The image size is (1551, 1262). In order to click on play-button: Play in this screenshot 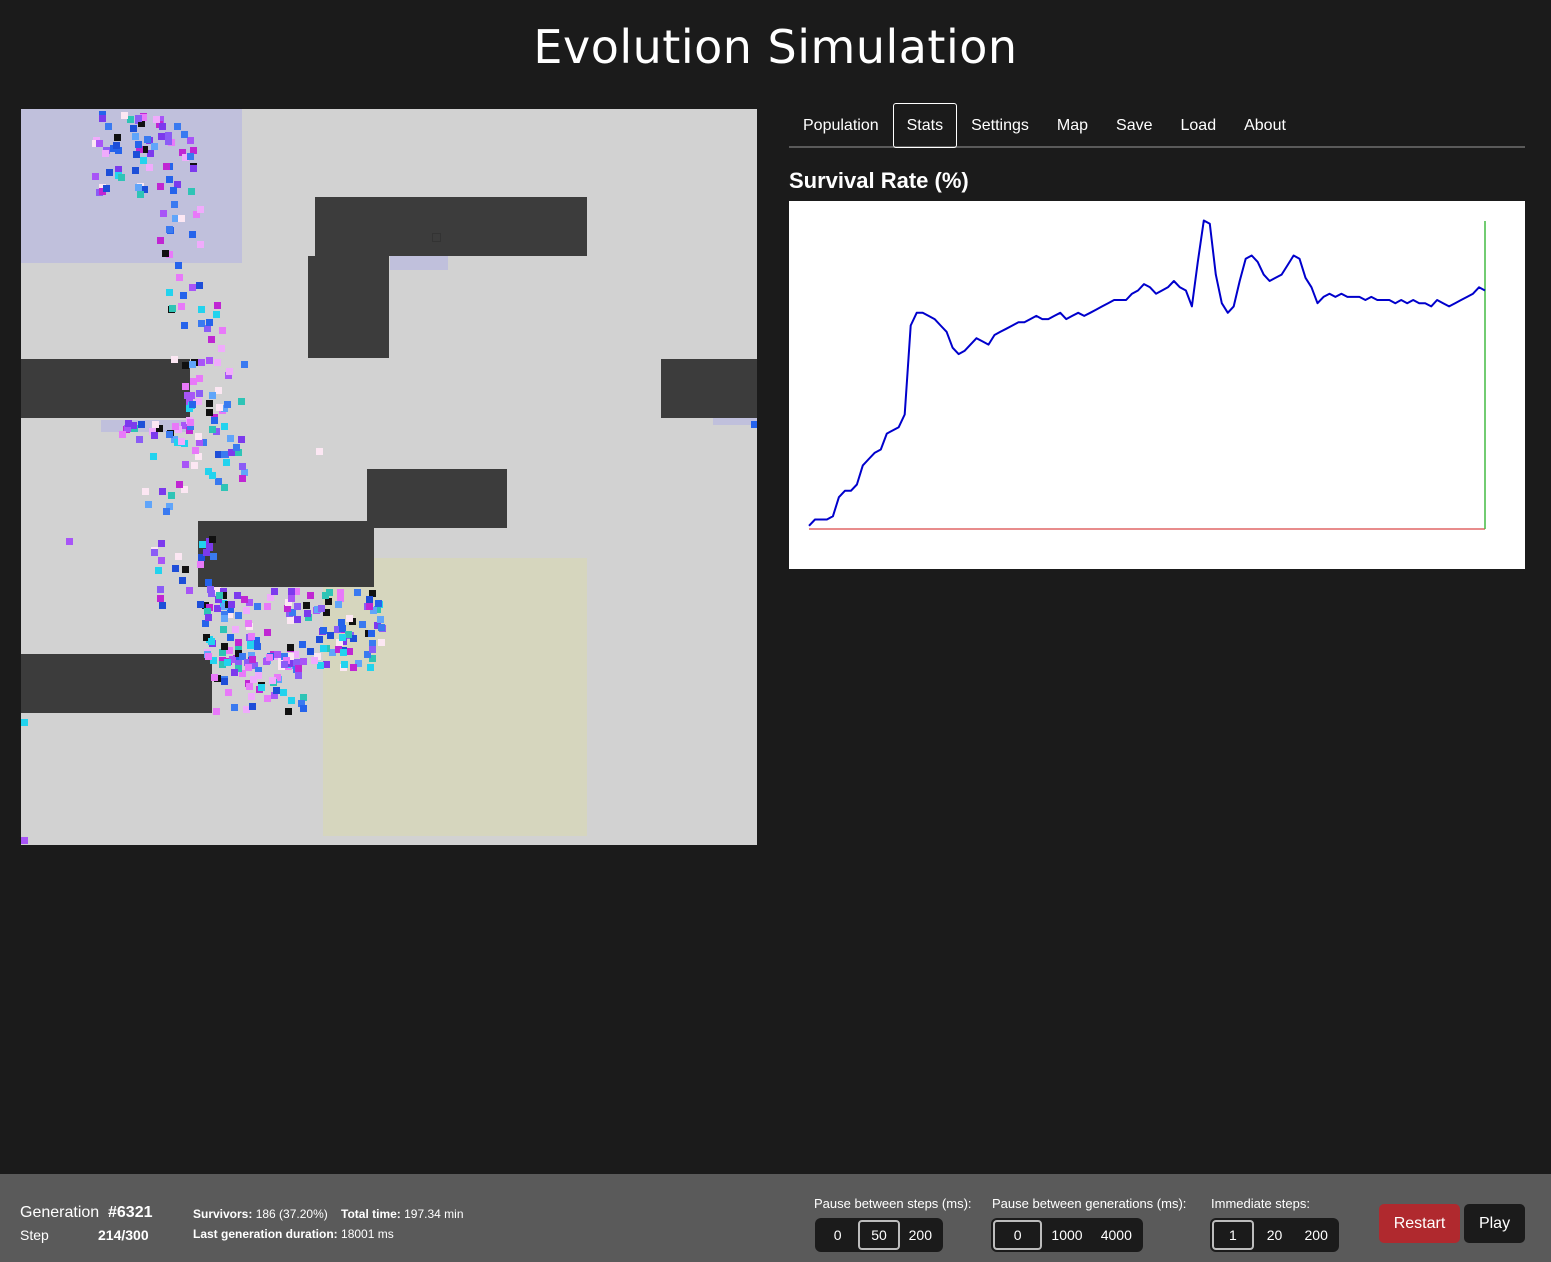, I will do `click(1494, 1223)`.